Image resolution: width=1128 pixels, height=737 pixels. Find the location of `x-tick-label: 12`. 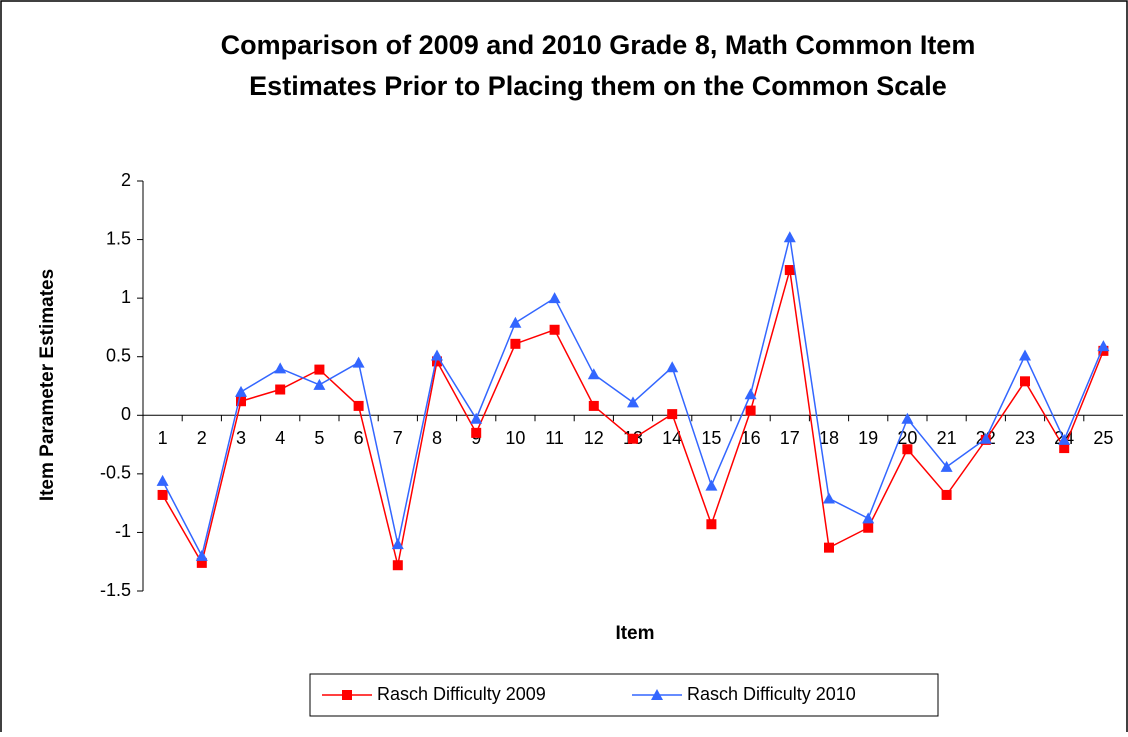

x-tick-label: 12 is located at coordinates (594, 438).